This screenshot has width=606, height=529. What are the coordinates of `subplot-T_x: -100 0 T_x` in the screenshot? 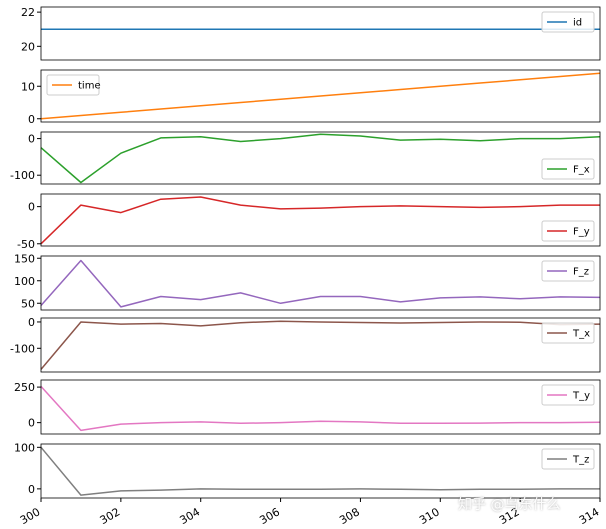 It's located at (305, 344).